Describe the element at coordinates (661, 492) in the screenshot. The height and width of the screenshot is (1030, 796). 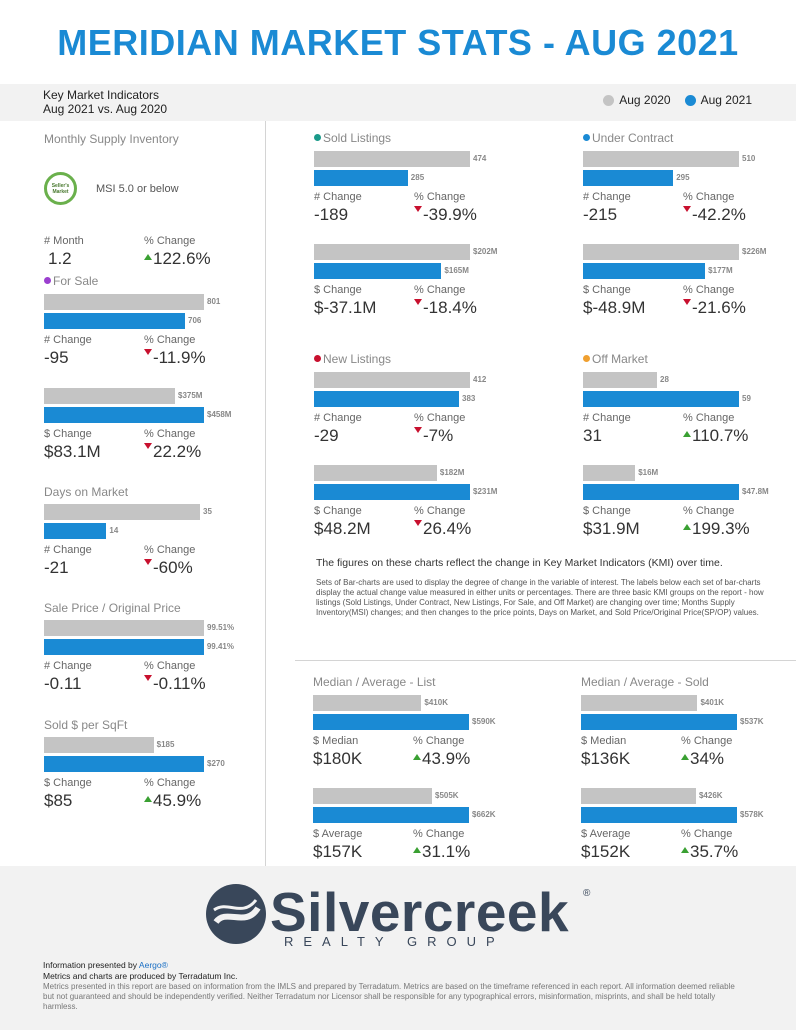
I see `off-dollars-bar-curr` at that location.